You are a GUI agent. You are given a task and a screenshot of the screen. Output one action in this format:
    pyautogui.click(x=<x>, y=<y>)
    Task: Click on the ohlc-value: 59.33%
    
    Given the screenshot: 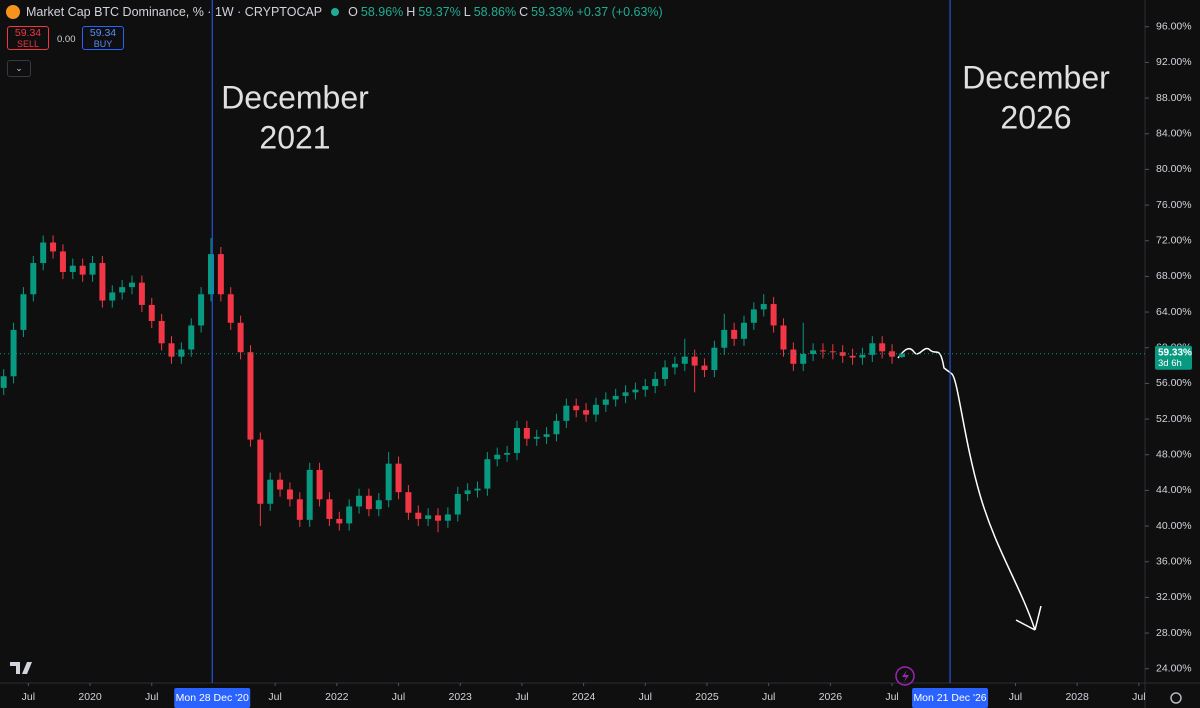 What is the action you would take?
    pyautogui.click(x=552, y=12)
    